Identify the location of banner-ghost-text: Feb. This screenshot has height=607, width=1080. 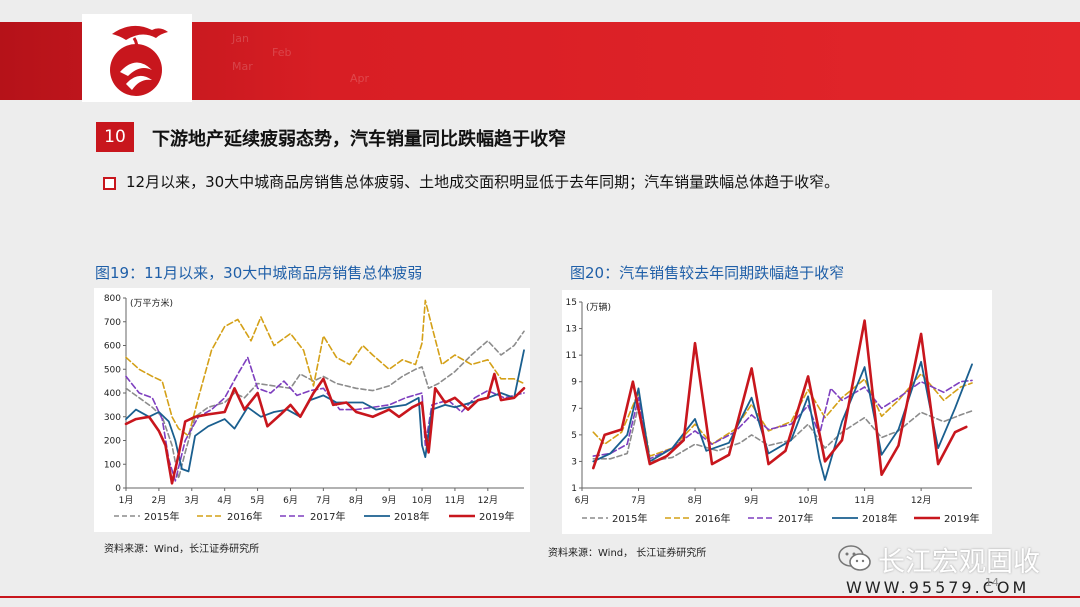
(282, 52).